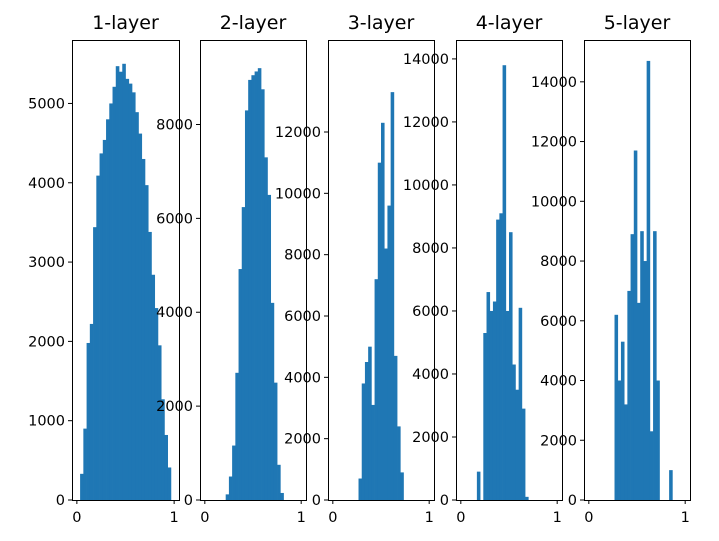 This screenshot has width=719, height=541. I want to click on panel-title: 3-layer, so click(381, 23).